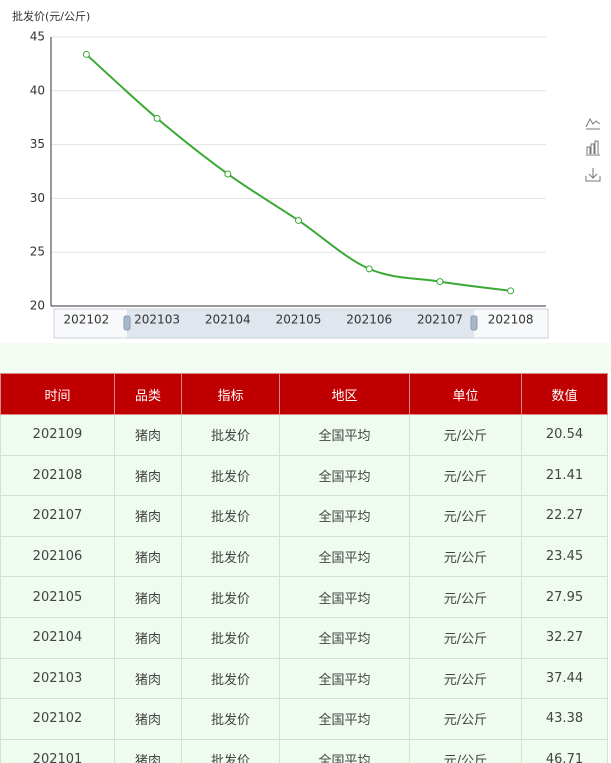  I want to click on table-row: 202103 猪肉 批发价 全国平均 元/公斤 37.44, so click(304, 678).